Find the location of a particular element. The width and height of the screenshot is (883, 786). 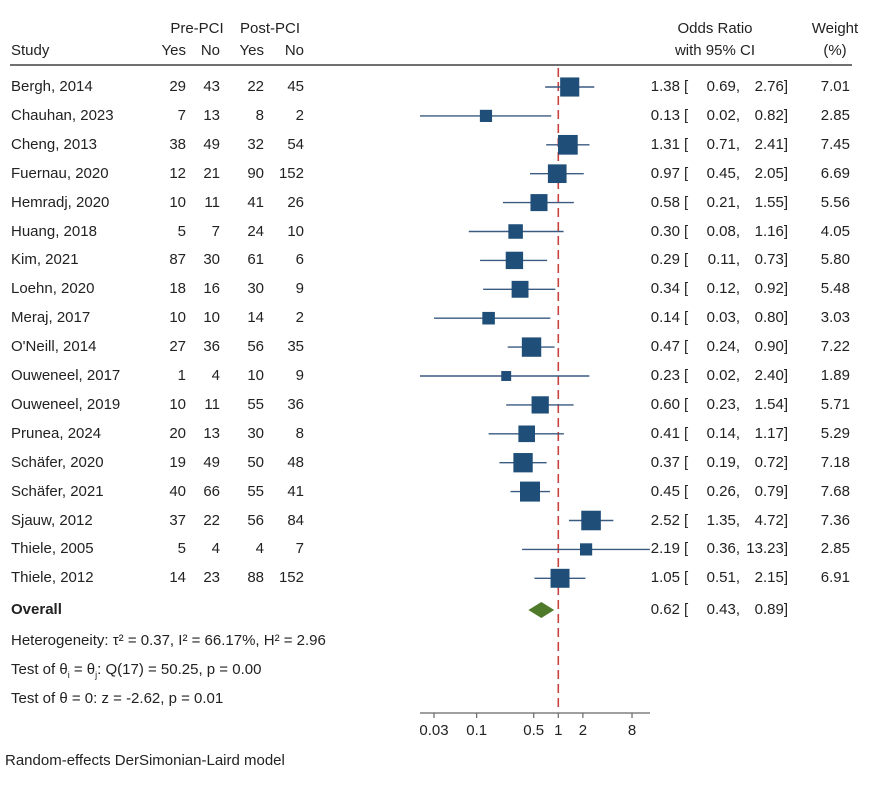

header-odds-ratio: Odds Ratio is located at coordinates (715, 28).